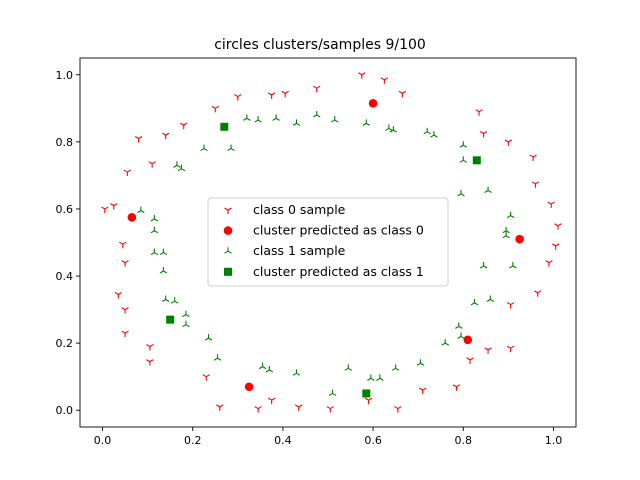 This screenshot has height=480, width=640. What do you see at coordinates (476, 160) in the screenshot?
I see `square-mark` at bounding box center [476, 160].